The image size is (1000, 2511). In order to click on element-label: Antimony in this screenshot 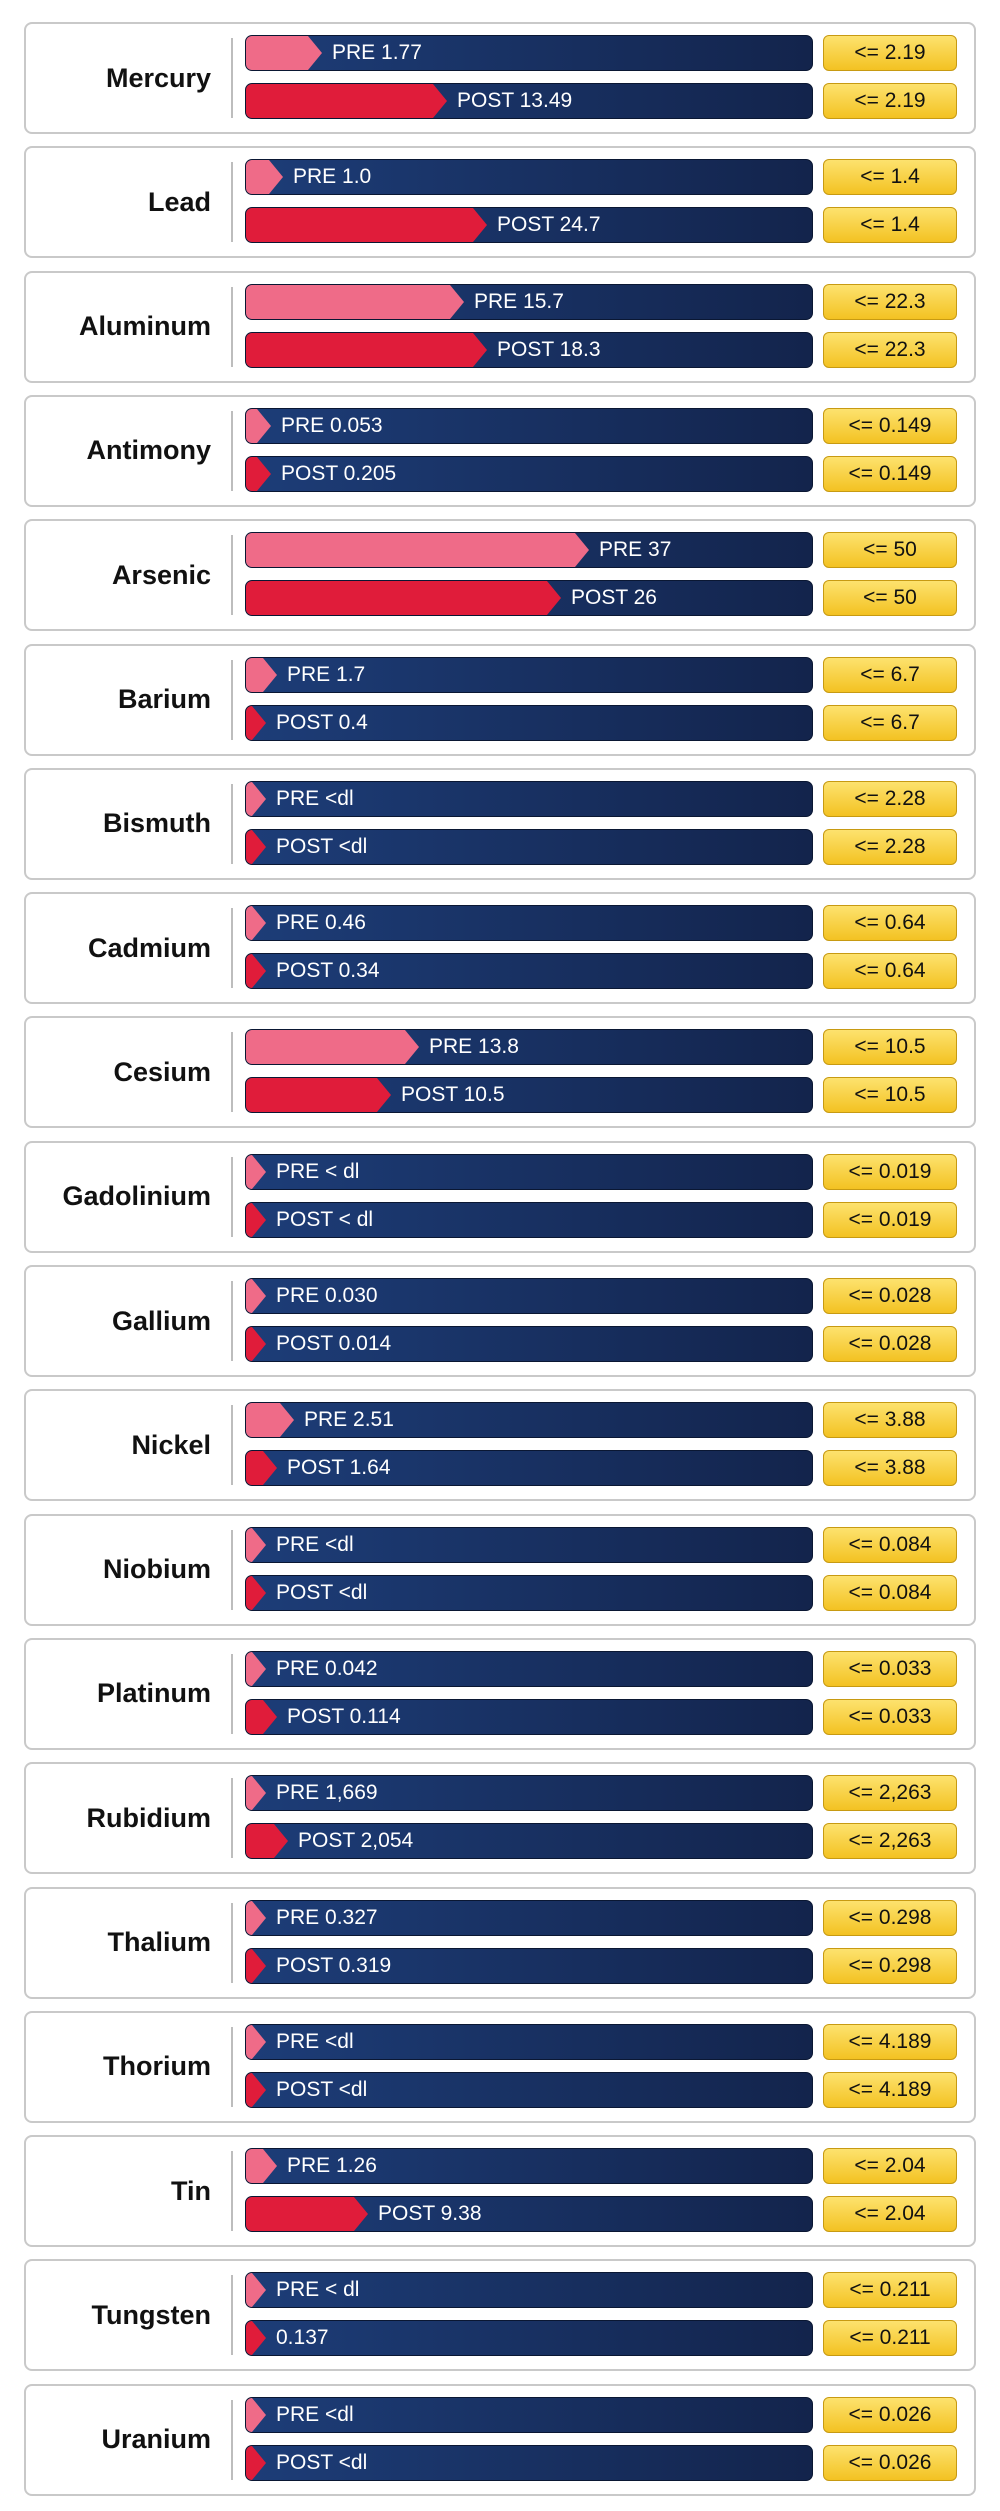, I will do `click(149, 450)`.